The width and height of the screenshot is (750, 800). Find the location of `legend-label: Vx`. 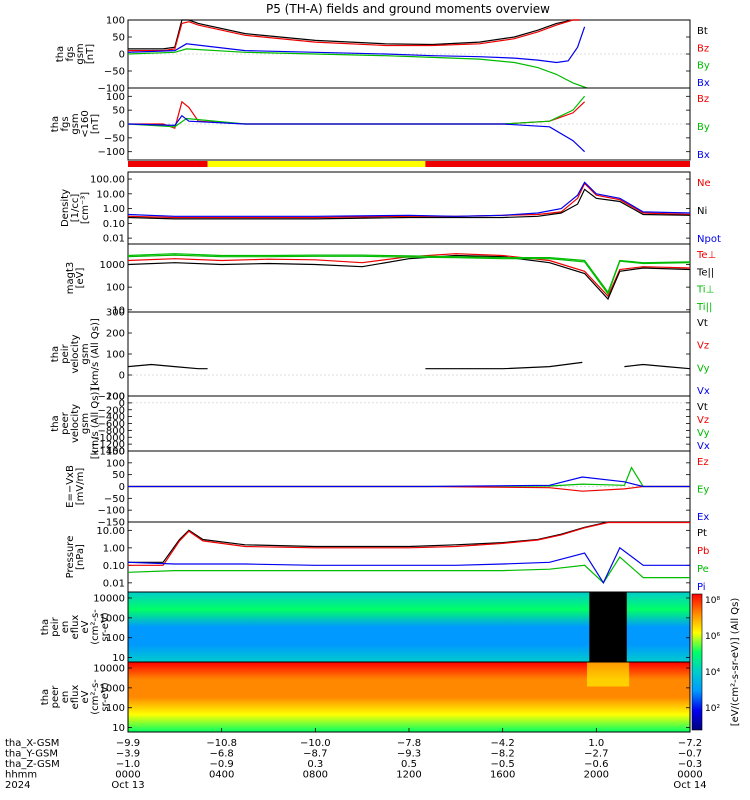

legend-label: Vx is located at coordinates (703, 446).